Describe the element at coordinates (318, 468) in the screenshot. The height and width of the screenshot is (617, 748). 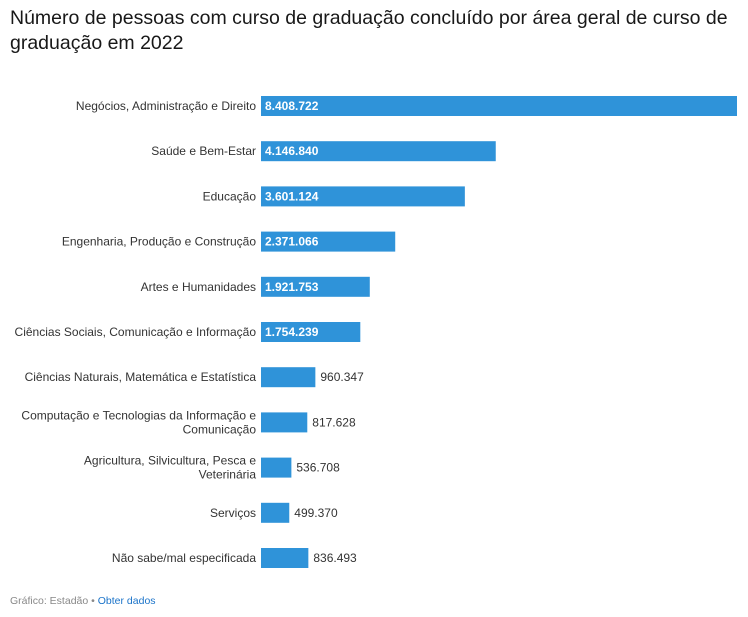
I see `value-label: 536.708` at that location.